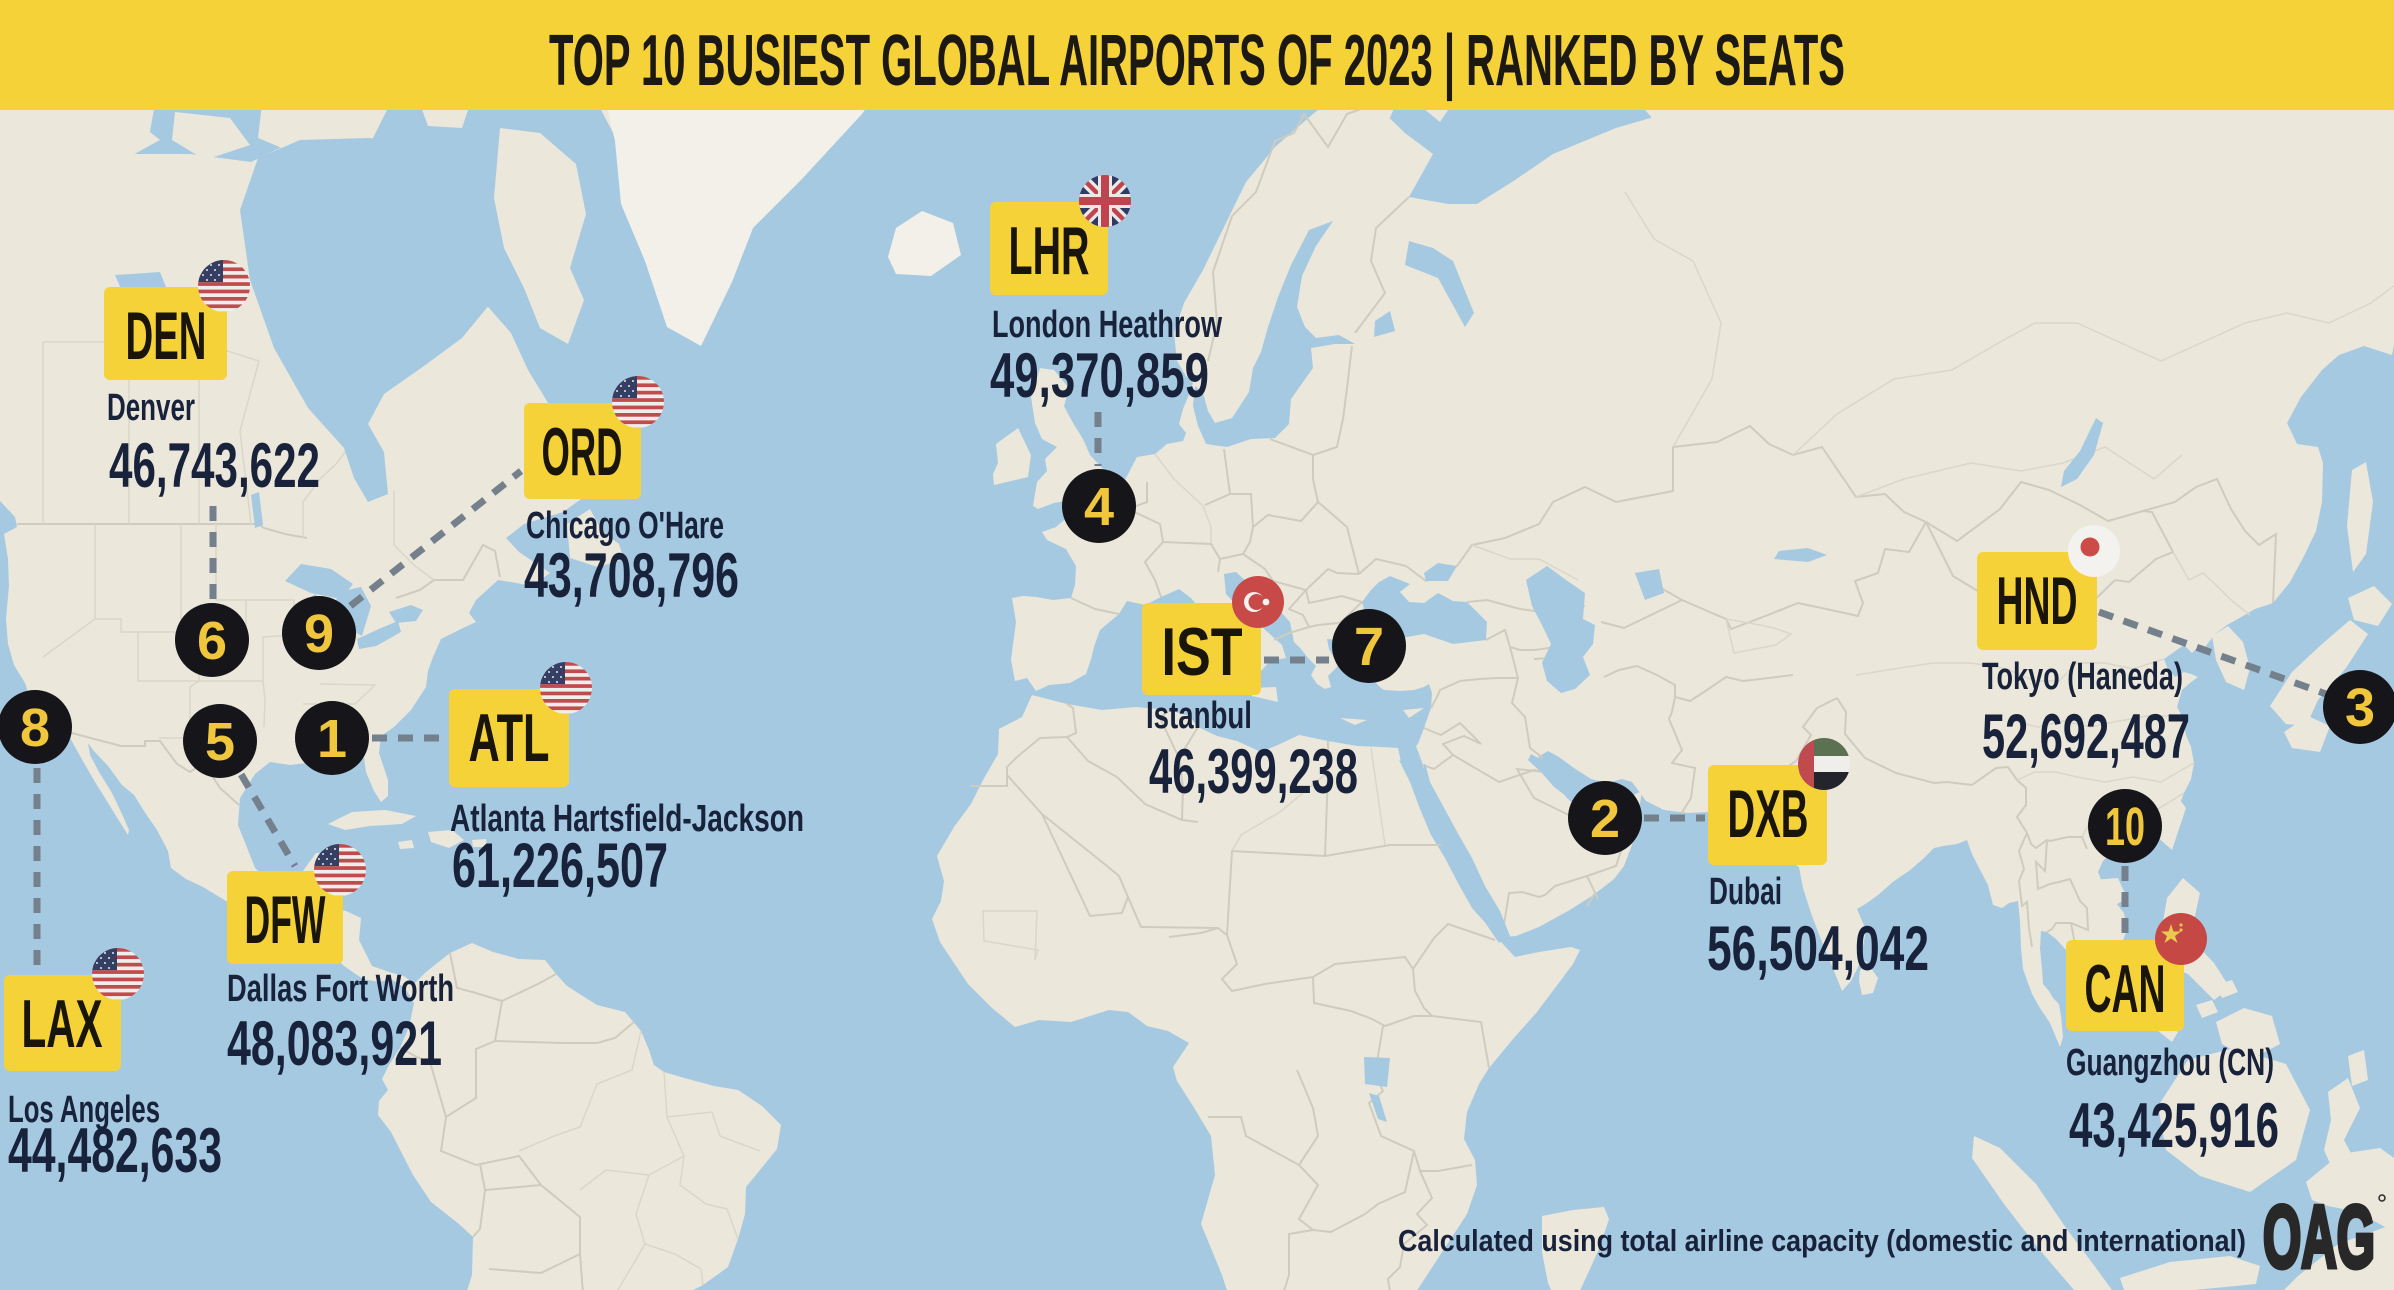 This screenshot has height=1290, width=2394. Describe the element at coordinates (214, 466) in the screenshot. I see `svg-text: 46,743,622` at that location.